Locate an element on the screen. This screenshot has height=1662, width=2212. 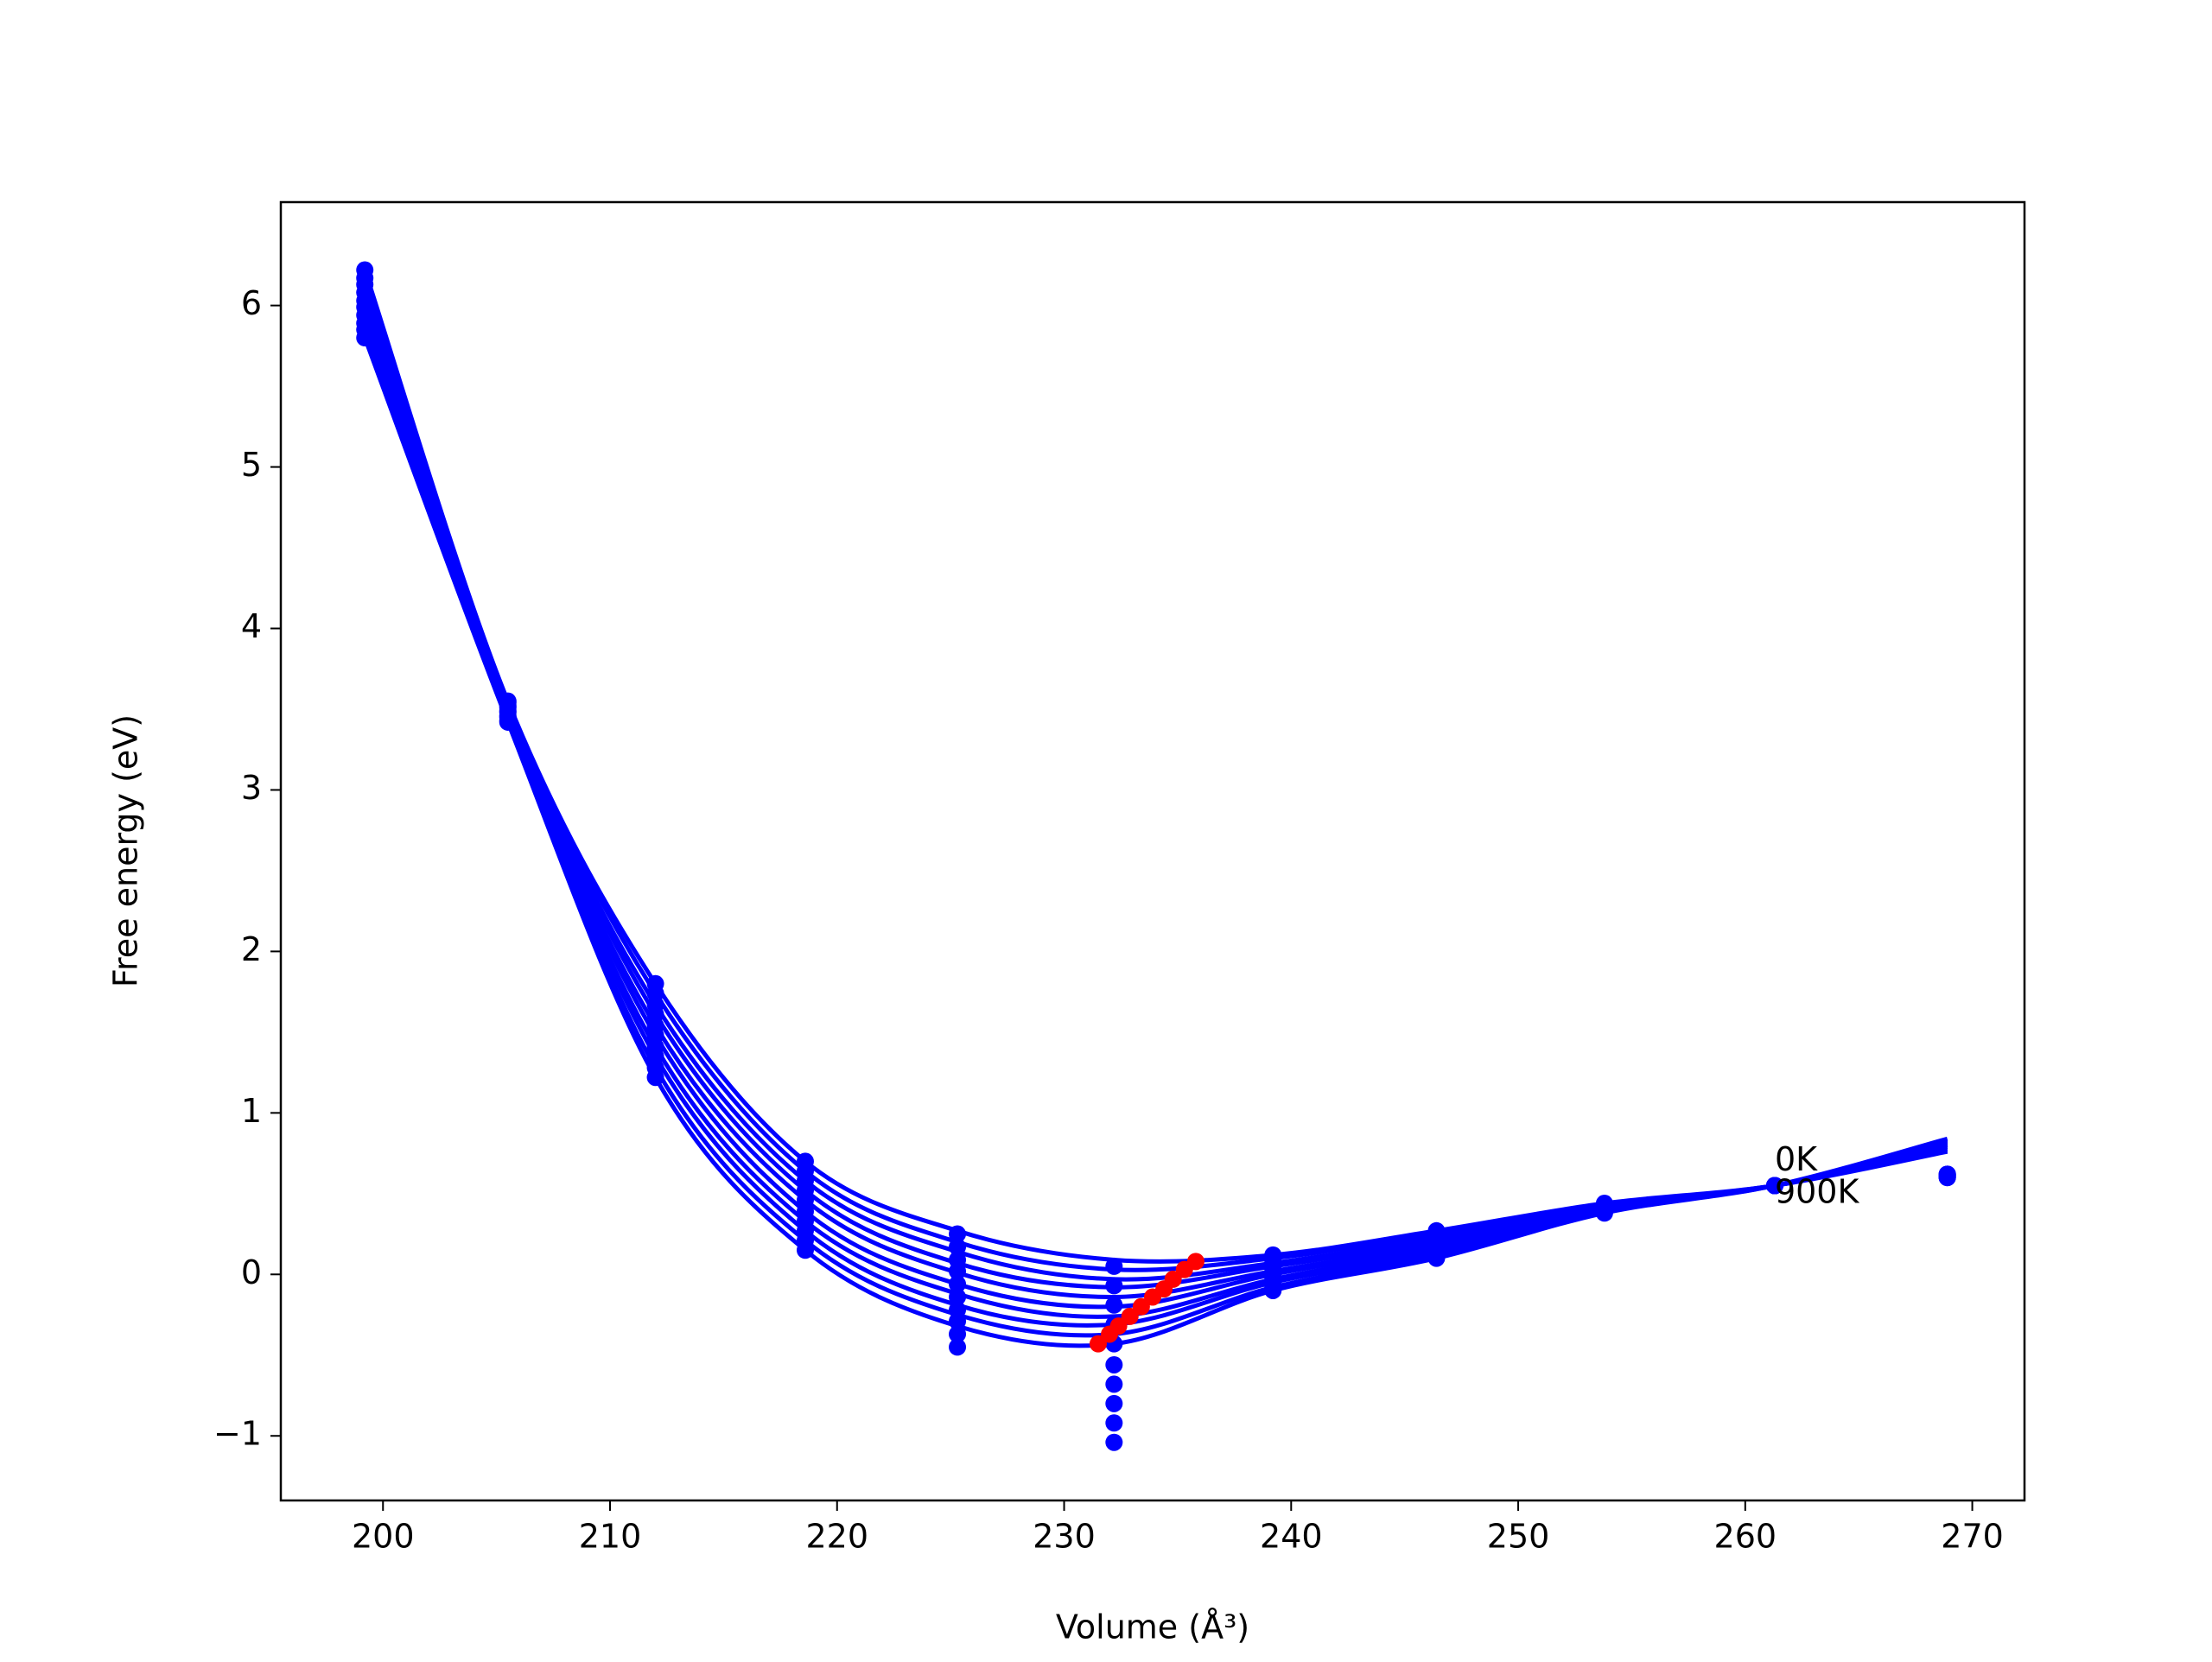
annotation: 900K is located at coordinates (1817, 1191).